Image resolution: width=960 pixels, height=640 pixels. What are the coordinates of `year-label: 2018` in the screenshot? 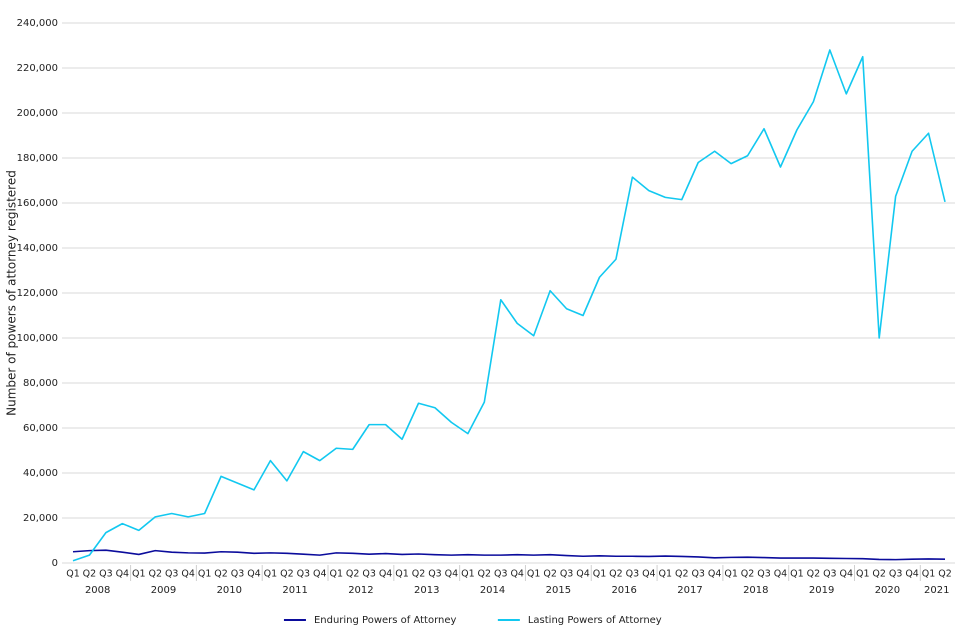 It's located at (755, 590).